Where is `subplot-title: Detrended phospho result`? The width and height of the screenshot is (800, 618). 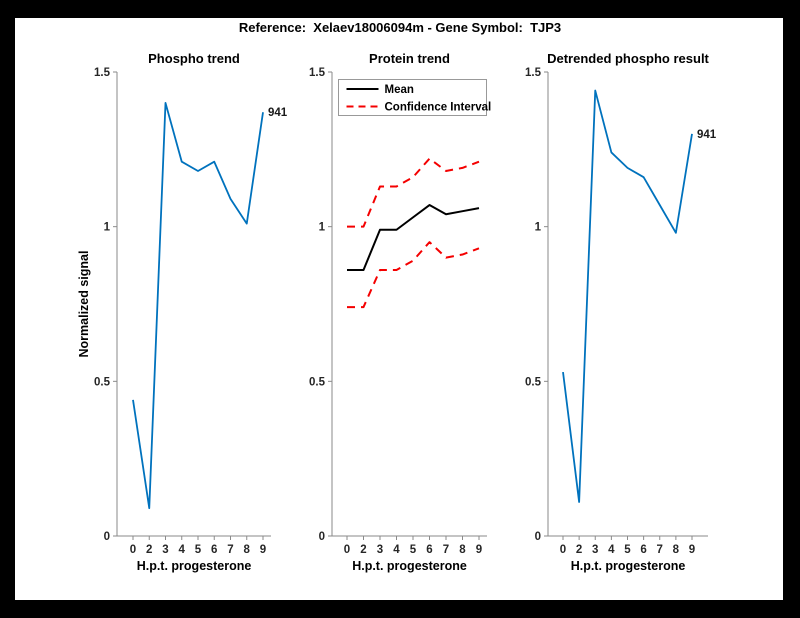 subplot-title: Detrended phospho result is located at coordinates (628, 58).